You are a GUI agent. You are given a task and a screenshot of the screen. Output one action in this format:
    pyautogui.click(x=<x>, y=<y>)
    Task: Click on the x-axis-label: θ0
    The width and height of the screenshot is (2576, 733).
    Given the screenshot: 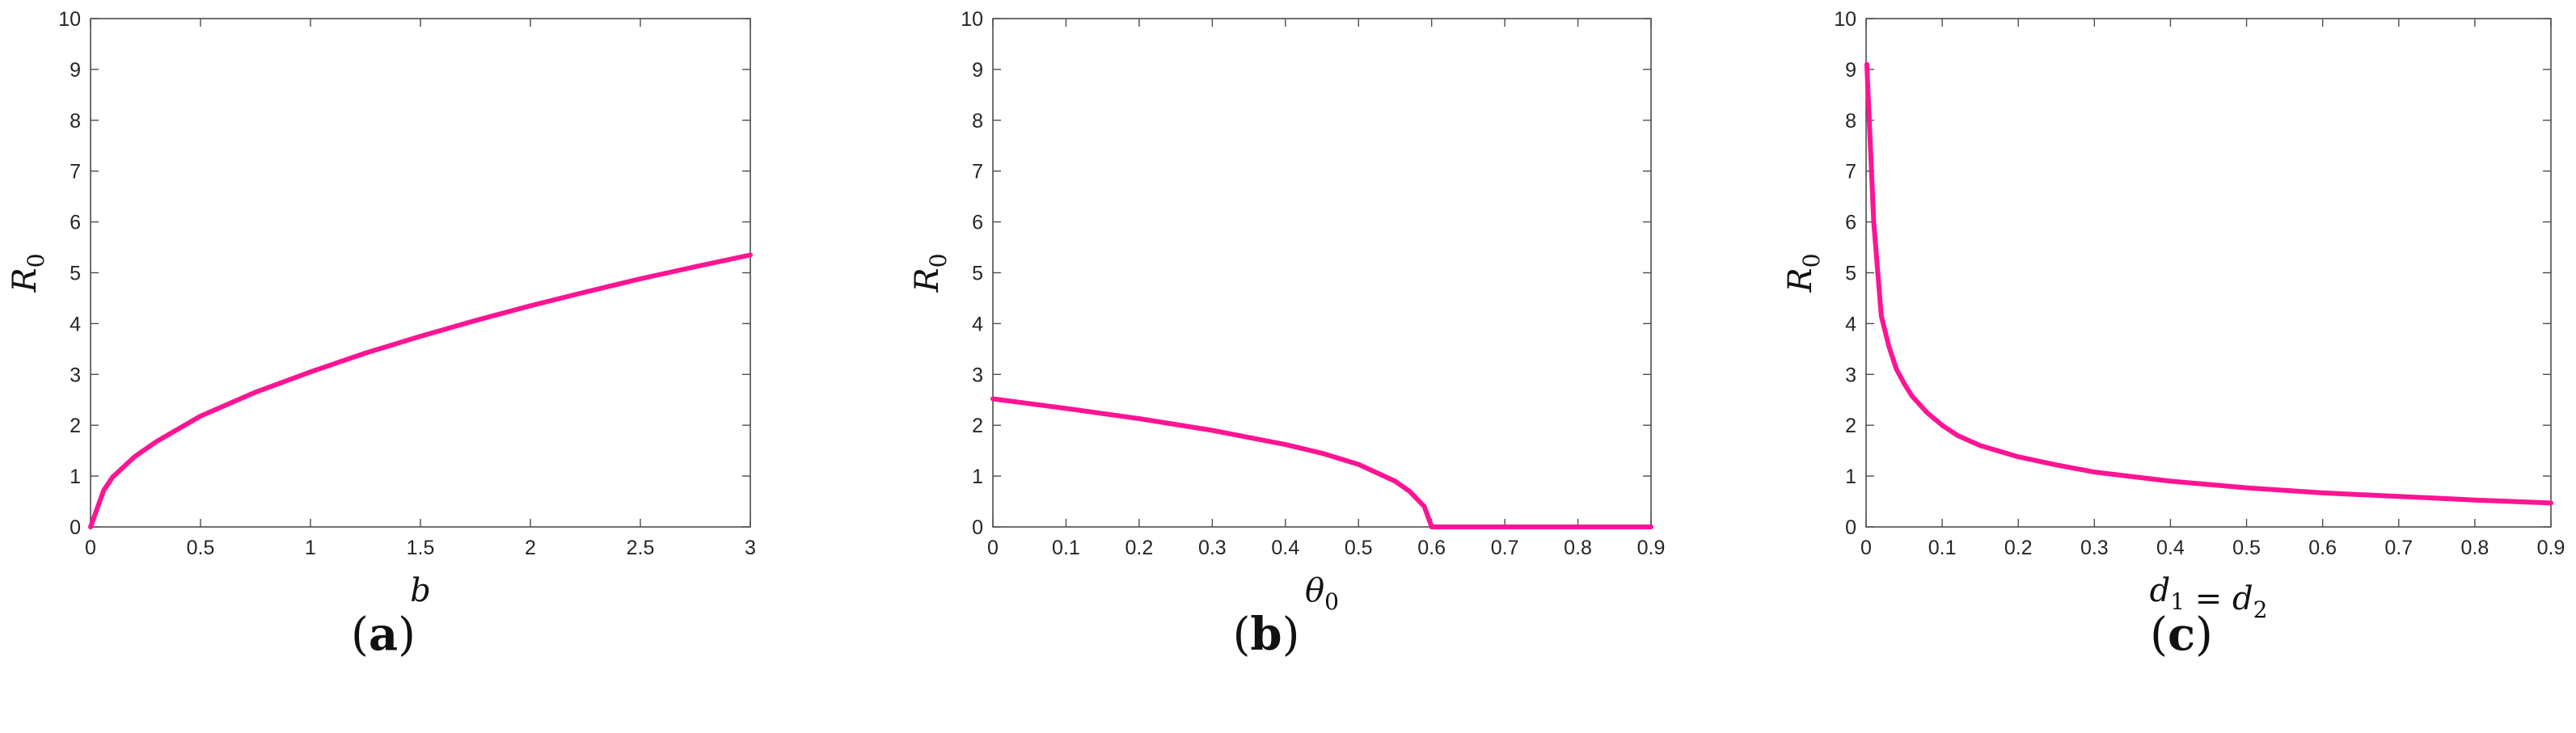 What is the action you would take?
    pyautogui.click(x=1322, y=593)
    